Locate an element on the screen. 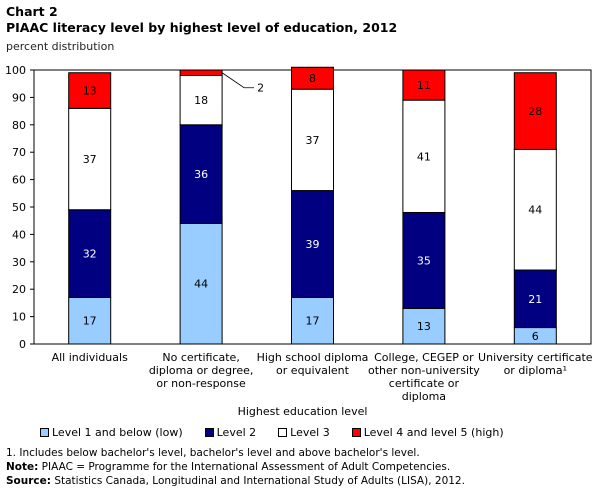 The width and height of the screenshot is (605, 493). data-label: 35 is located at coordinates (424, 260).